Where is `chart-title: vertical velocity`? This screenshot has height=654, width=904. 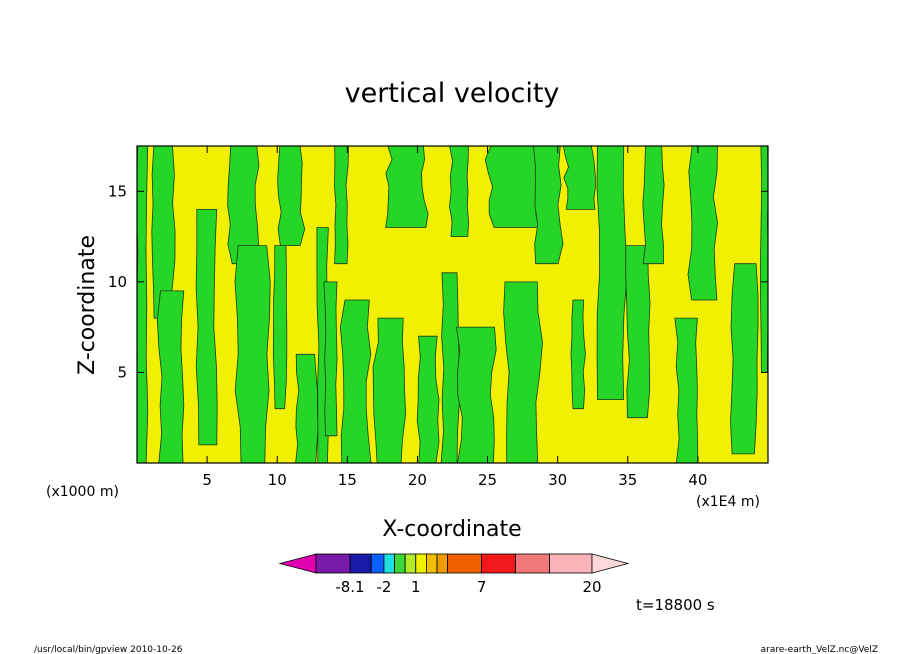 chart-title: vertical velocity is located at coordinates (452, 93).